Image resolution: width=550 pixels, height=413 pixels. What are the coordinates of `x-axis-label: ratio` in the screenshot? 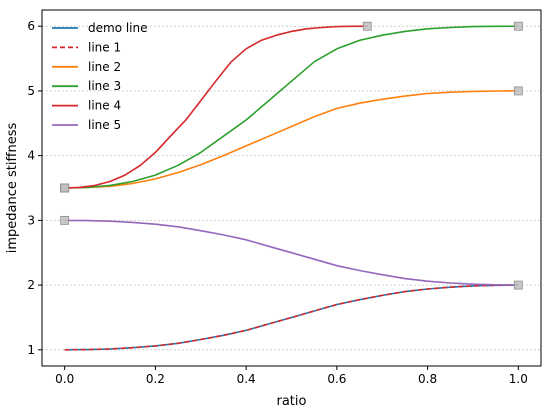 It's located at (292, 401).